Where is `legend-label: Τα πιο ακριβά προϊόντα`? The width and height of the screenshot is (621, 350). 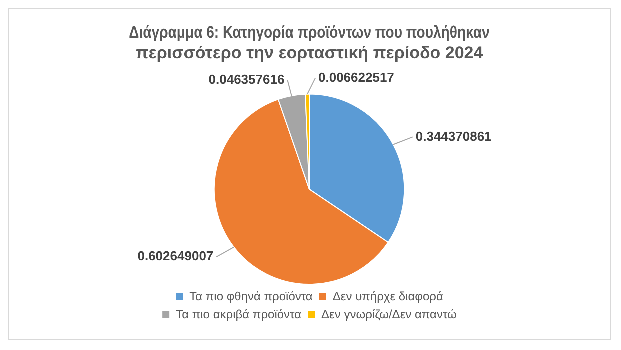
legend-label: Τα πιο ακριβά προϊόντα is located at coordinates (239, 314).